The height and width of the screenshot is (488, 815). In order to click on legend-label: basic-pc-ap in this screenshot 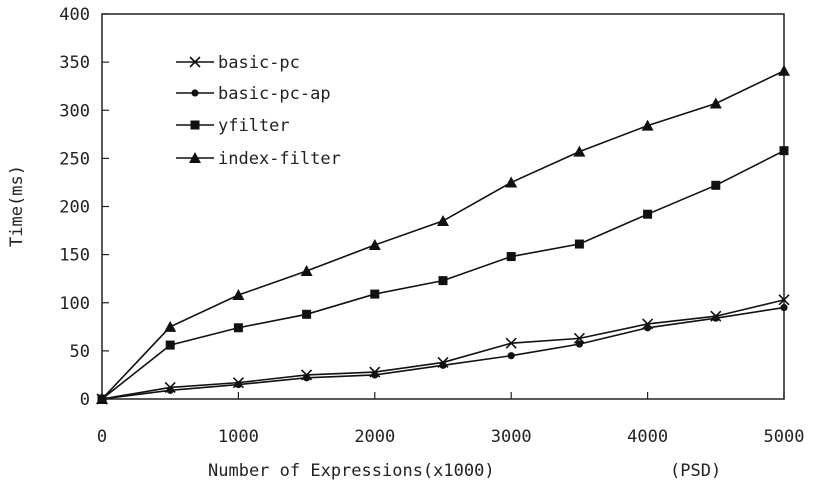, I will do `click(274, 94)`.